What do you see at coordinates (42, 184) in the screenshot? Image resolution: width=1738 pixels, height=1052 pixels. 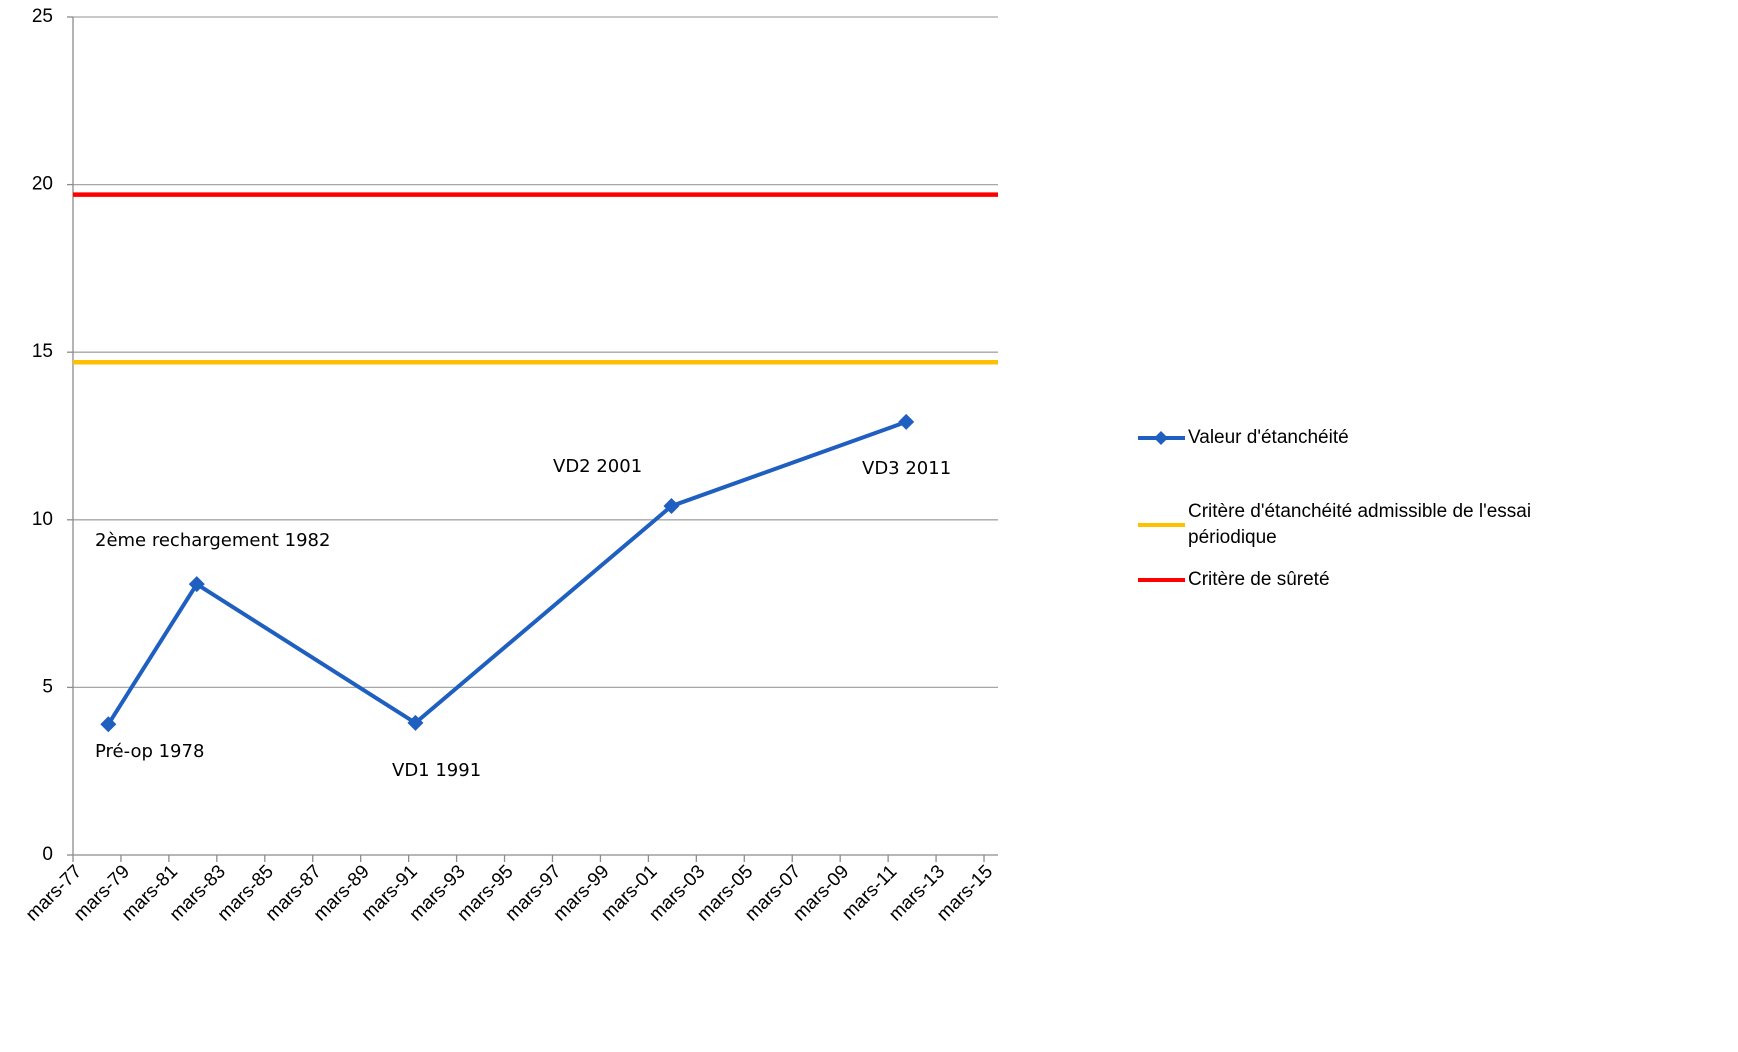 I see `y-tick-label: 20` at bounding box center [42, 184].